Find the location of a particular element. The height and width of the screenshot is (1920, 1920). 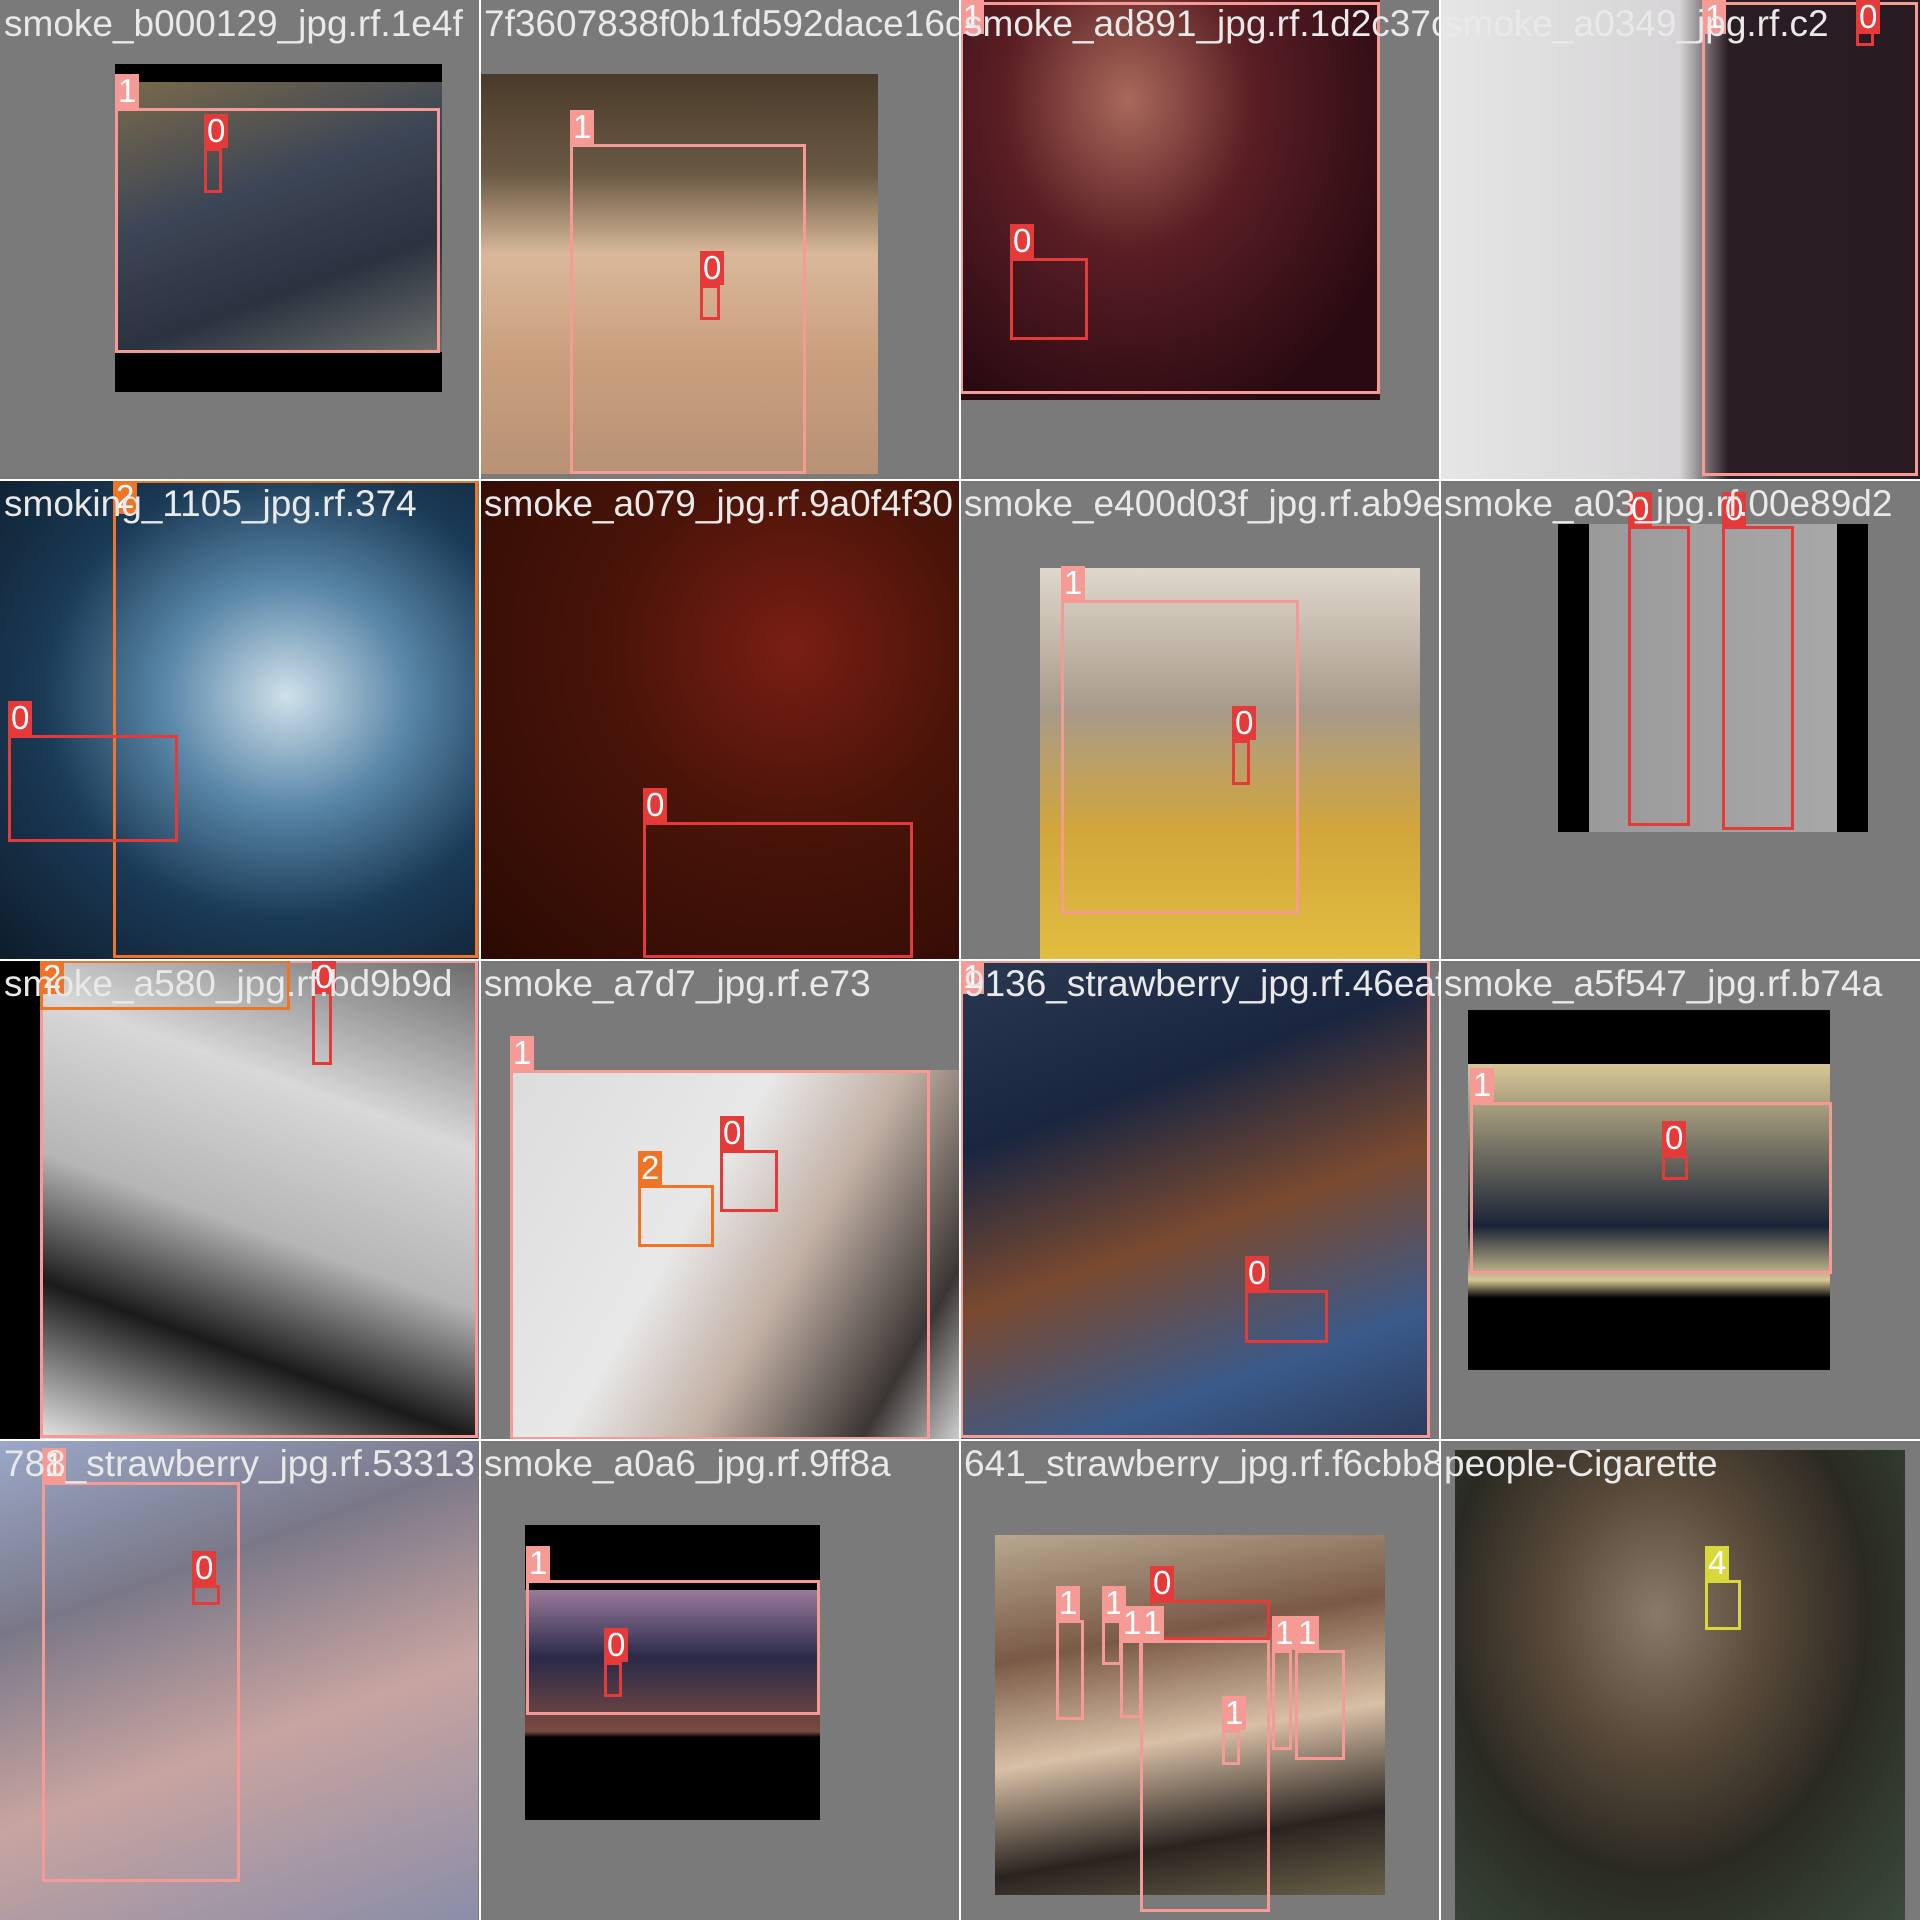

image-tile: 1 0 smoke_b000129_jpg.rf.1e4f is located at coordinates (240, 240).